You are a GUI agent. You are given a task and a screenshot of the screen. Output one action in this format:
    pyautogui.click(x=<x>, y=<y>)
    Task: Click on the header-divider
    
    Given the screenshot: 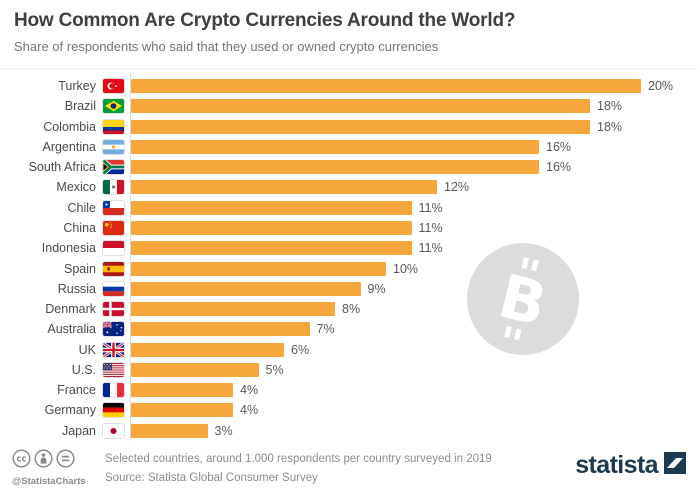 What is the action you would take?
    pyautogui.click(x=348, y=68)
    